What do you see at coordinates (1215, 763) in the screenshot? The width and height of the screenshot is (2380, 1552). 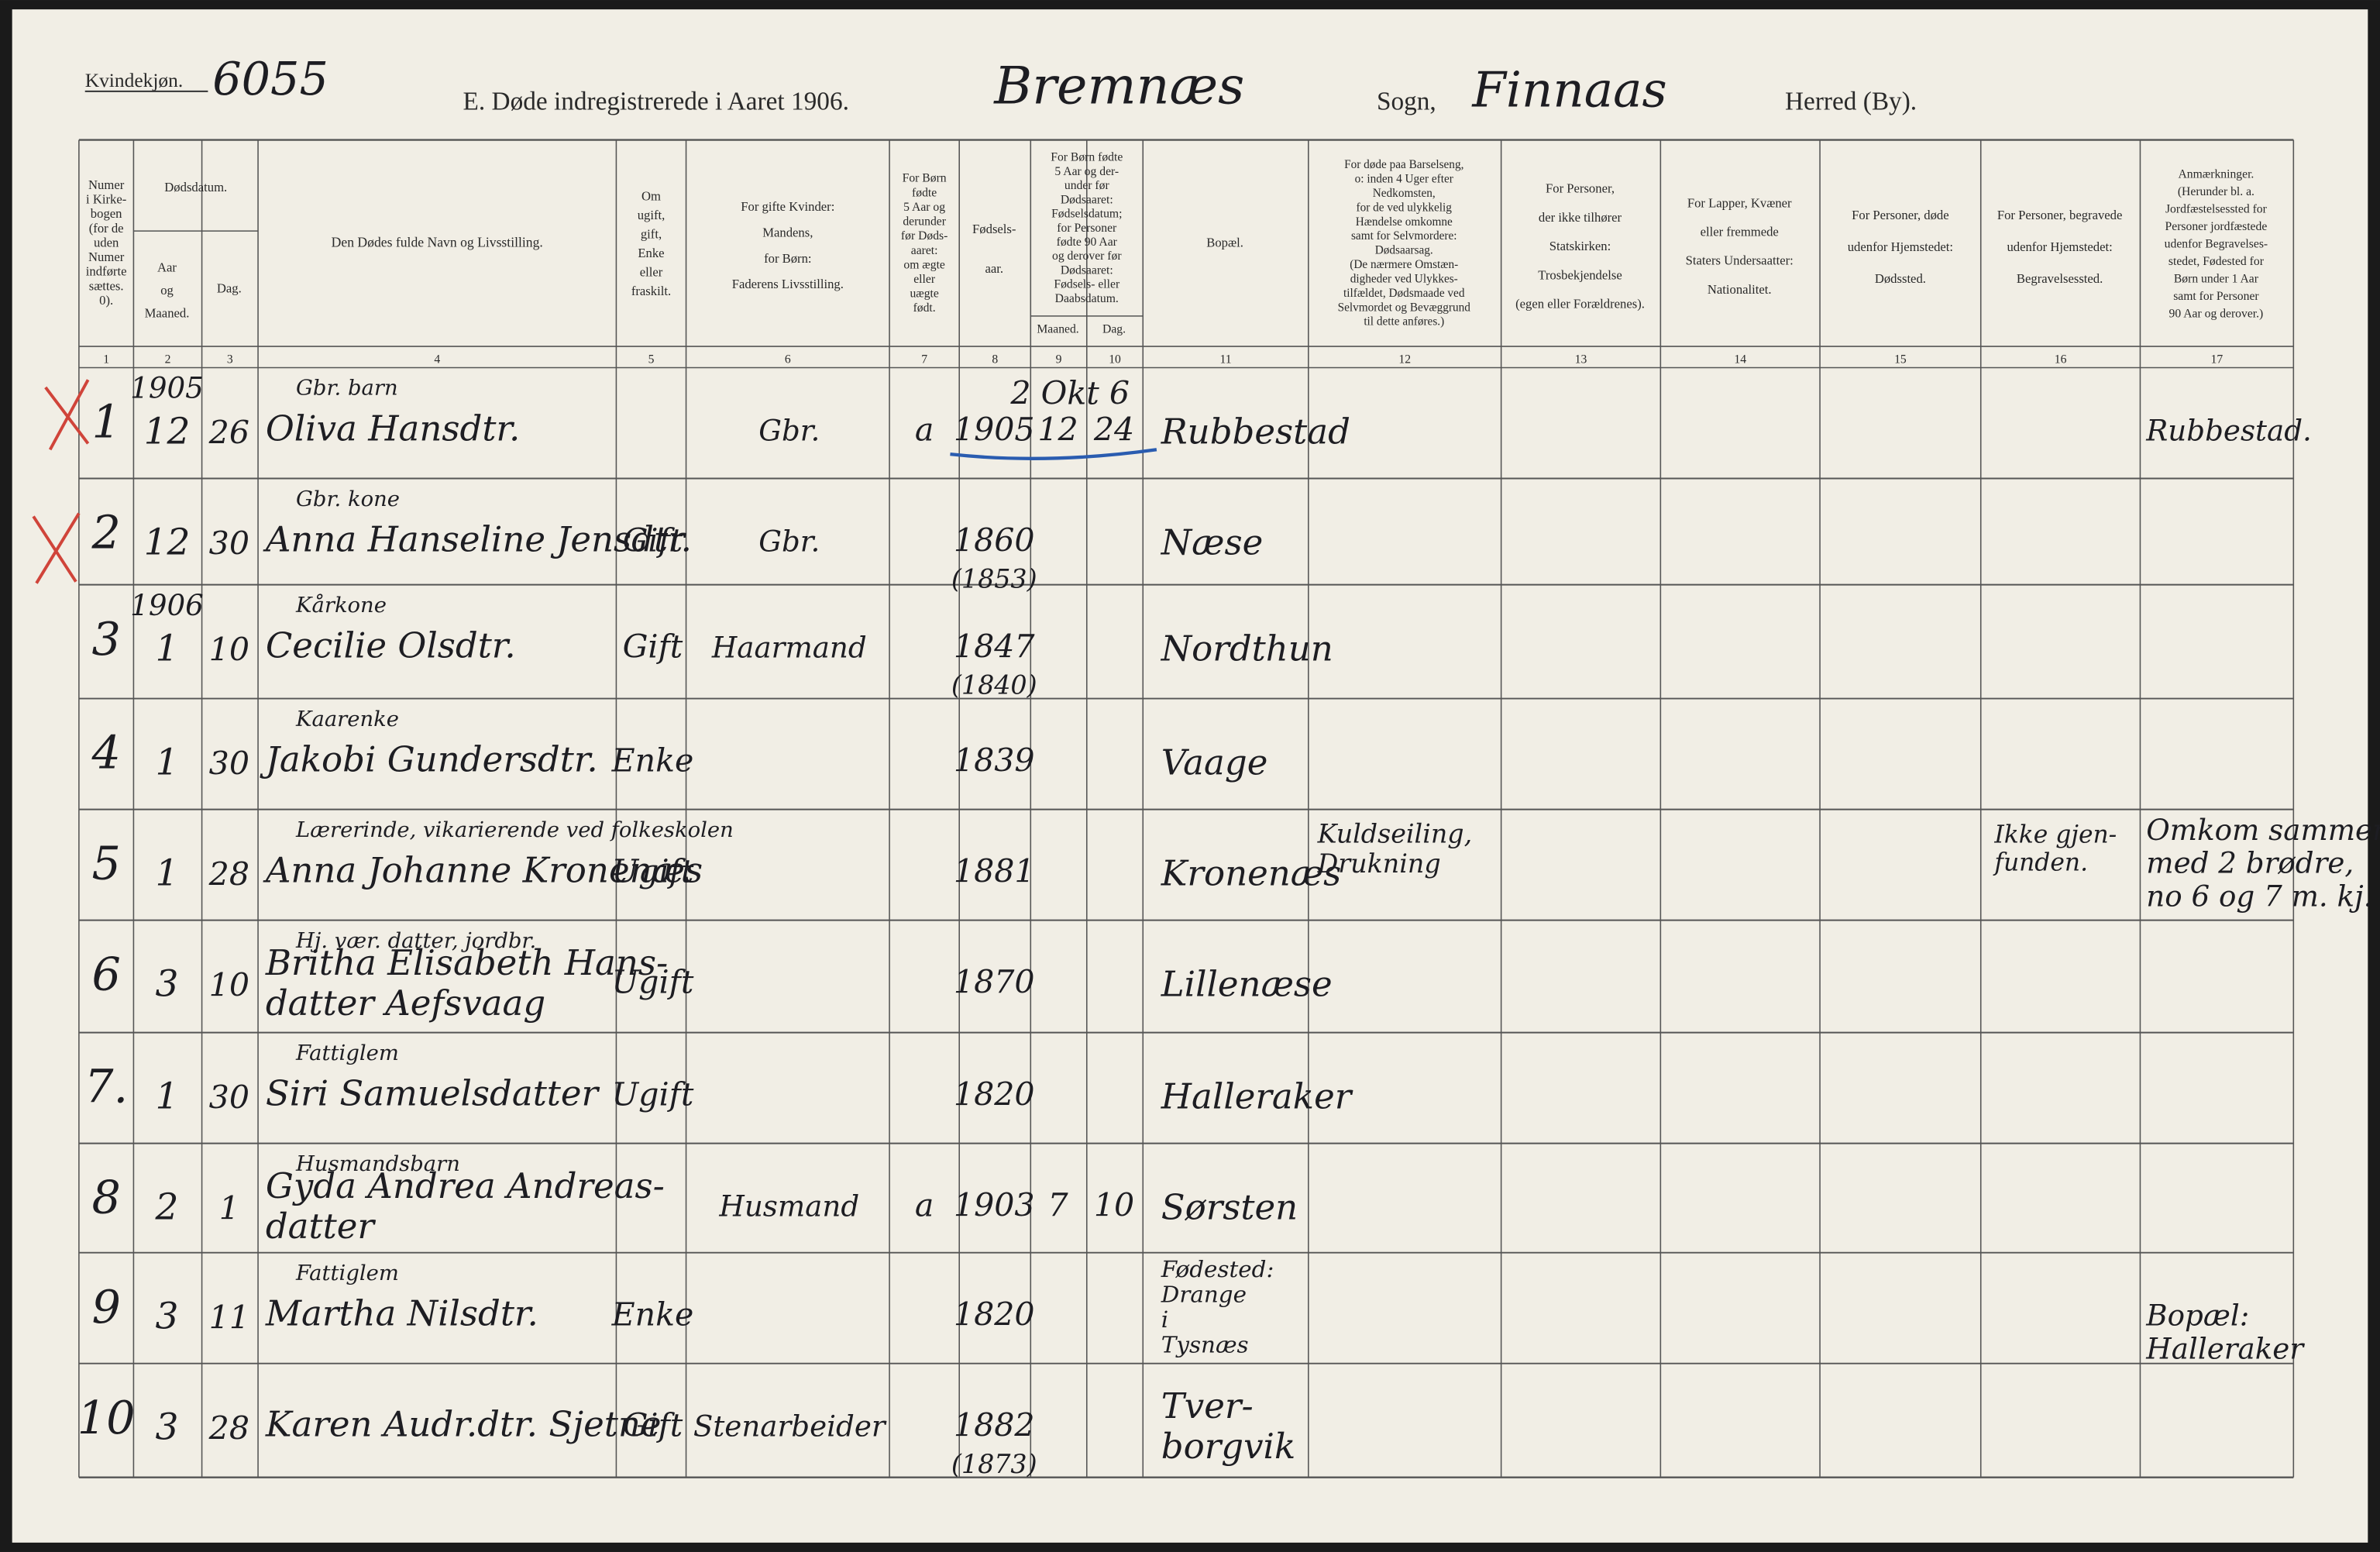 I see `cell-bopael: Vaage` at bounding box center [1215, 763].